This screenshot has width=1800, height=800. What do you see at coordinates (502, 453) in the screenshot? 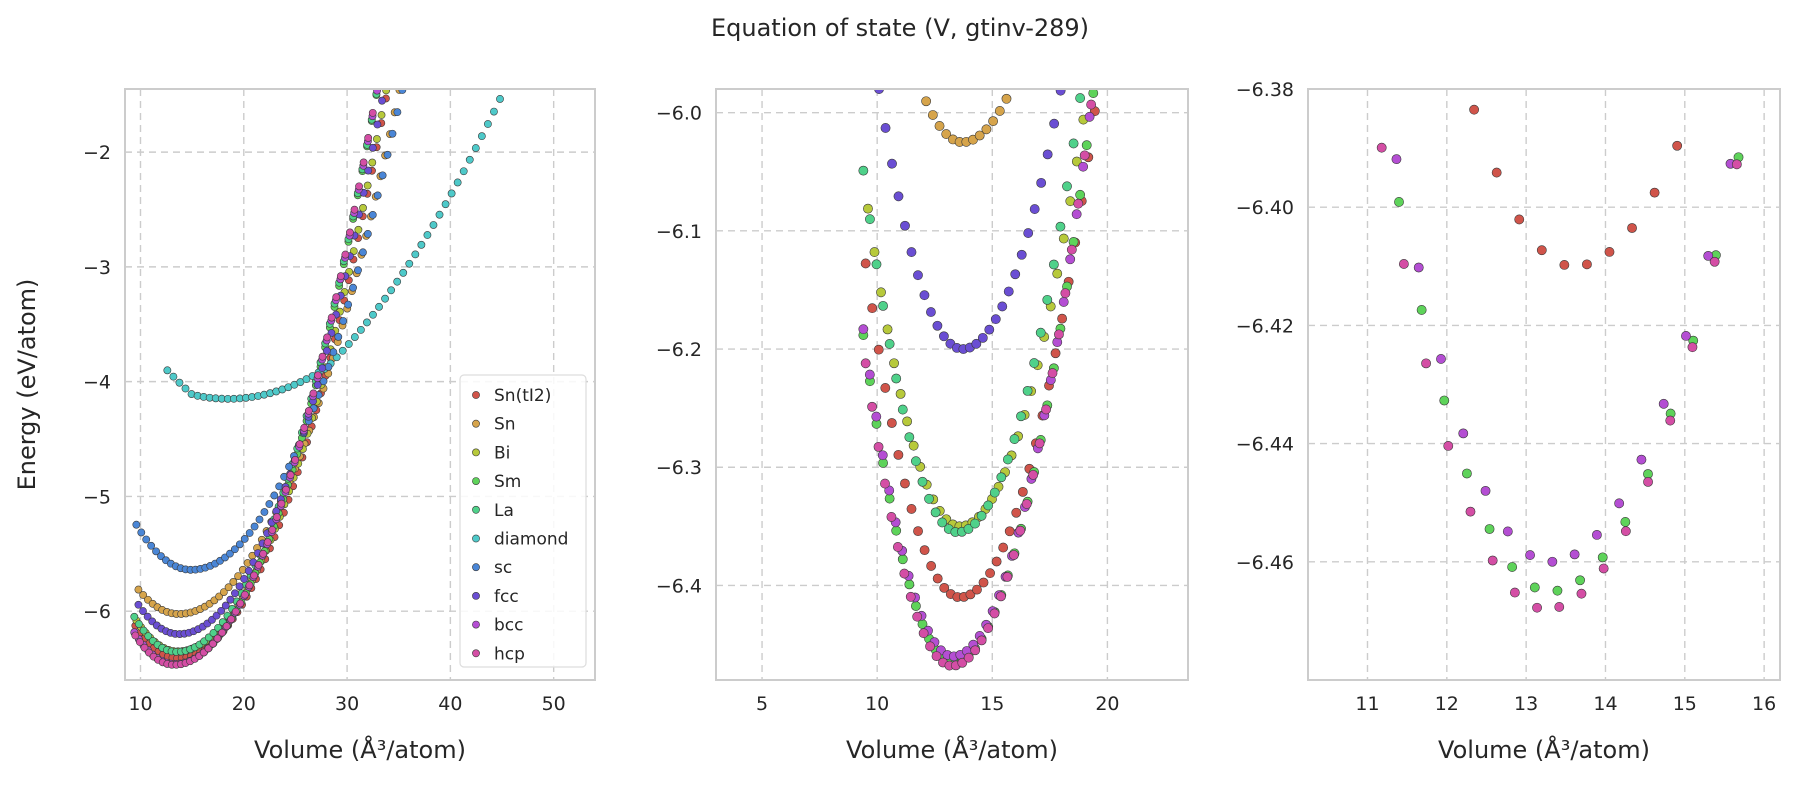
I see `legend-label: Bi` at bounding box center [502, 453].